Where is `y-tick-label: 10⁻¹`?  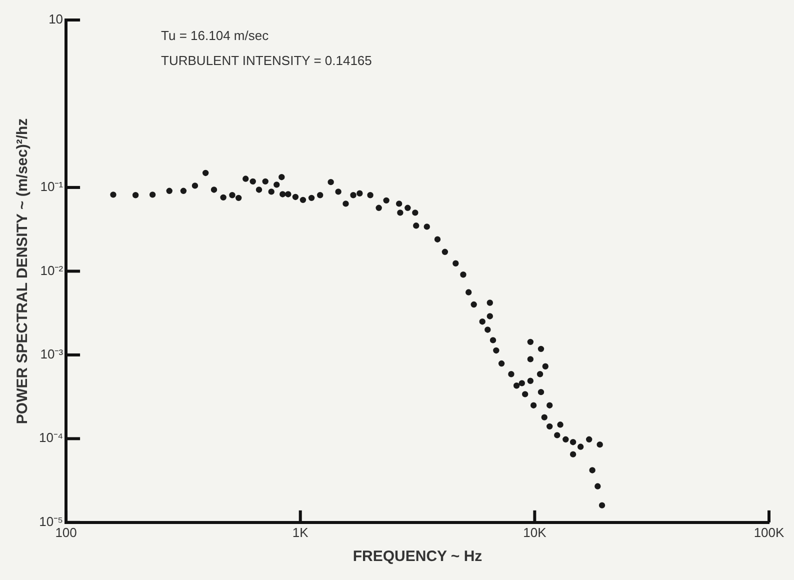
y-tick-label: 10⁻¹ is located at coordinates (52, 186).